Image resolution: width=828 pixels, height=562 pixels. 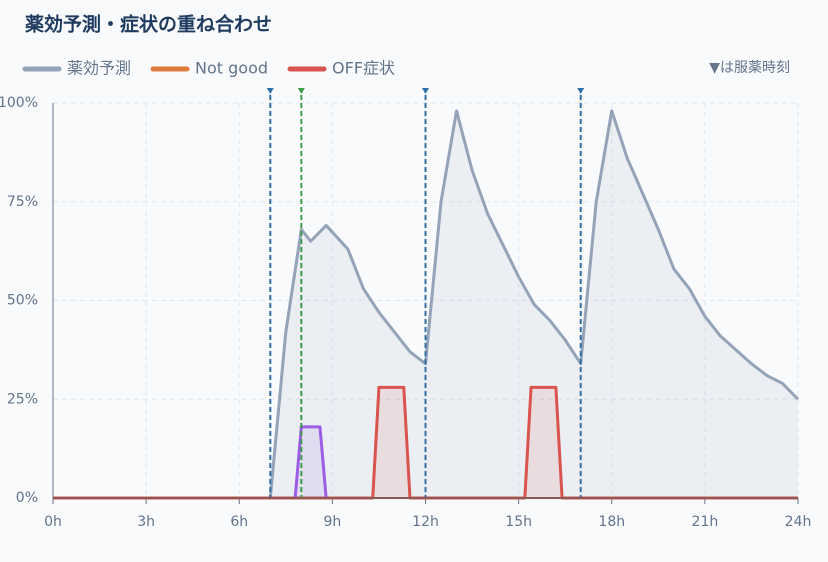 What do you see at coordinates (148, 24) in the screenshot?
I see `chart-title: 薬効予測・症状の重ね合わせ` at bounding box center [148, 24].